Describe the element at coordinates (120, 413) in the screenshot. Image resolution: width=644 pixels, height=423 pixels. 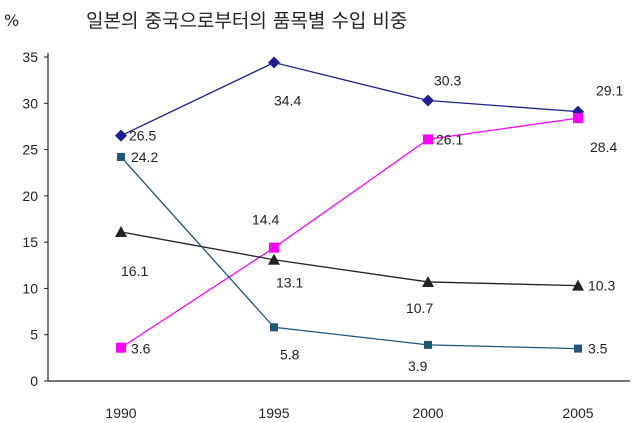
I see `x-tick-label: 1990` at that location.